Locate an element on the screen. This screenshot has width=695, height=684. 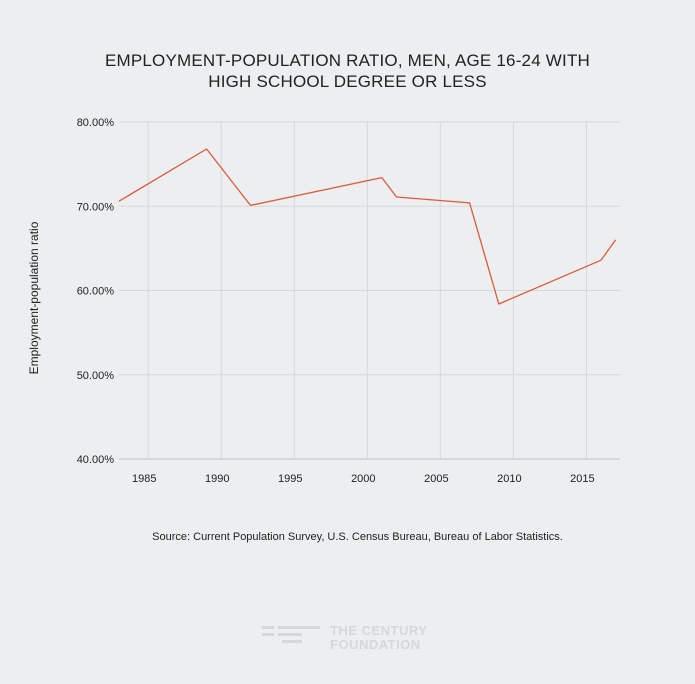
y-tick-label: 40.00% is located at coordinates (96, 460).